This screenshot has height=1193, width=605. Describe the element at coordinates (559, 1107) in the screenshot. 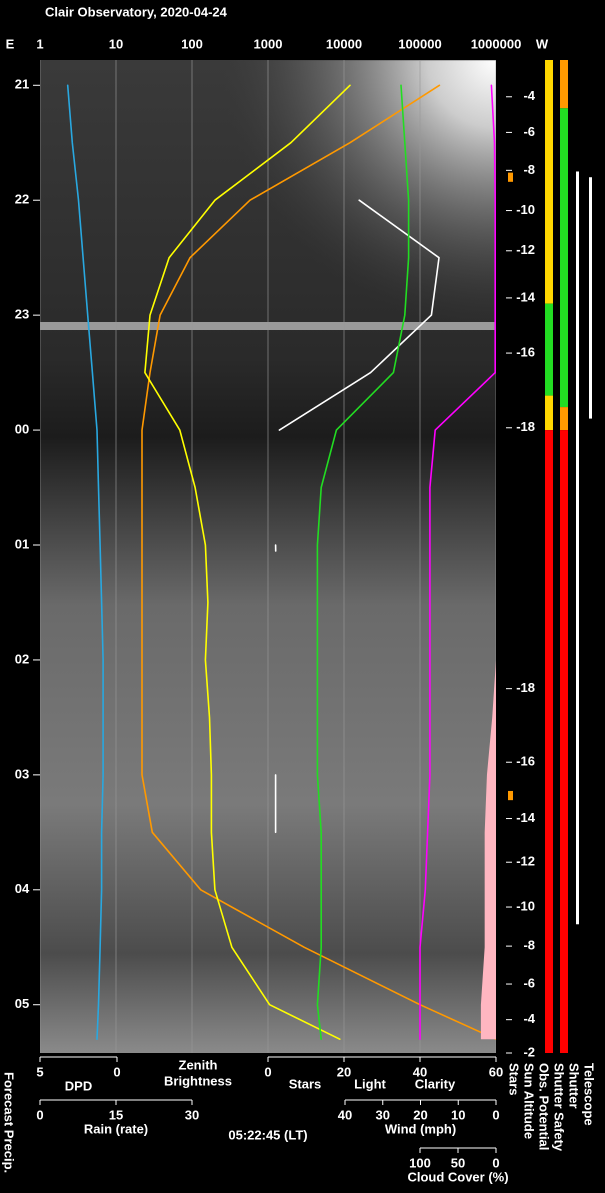

I see `status-label: Shutter Safety` at that location.